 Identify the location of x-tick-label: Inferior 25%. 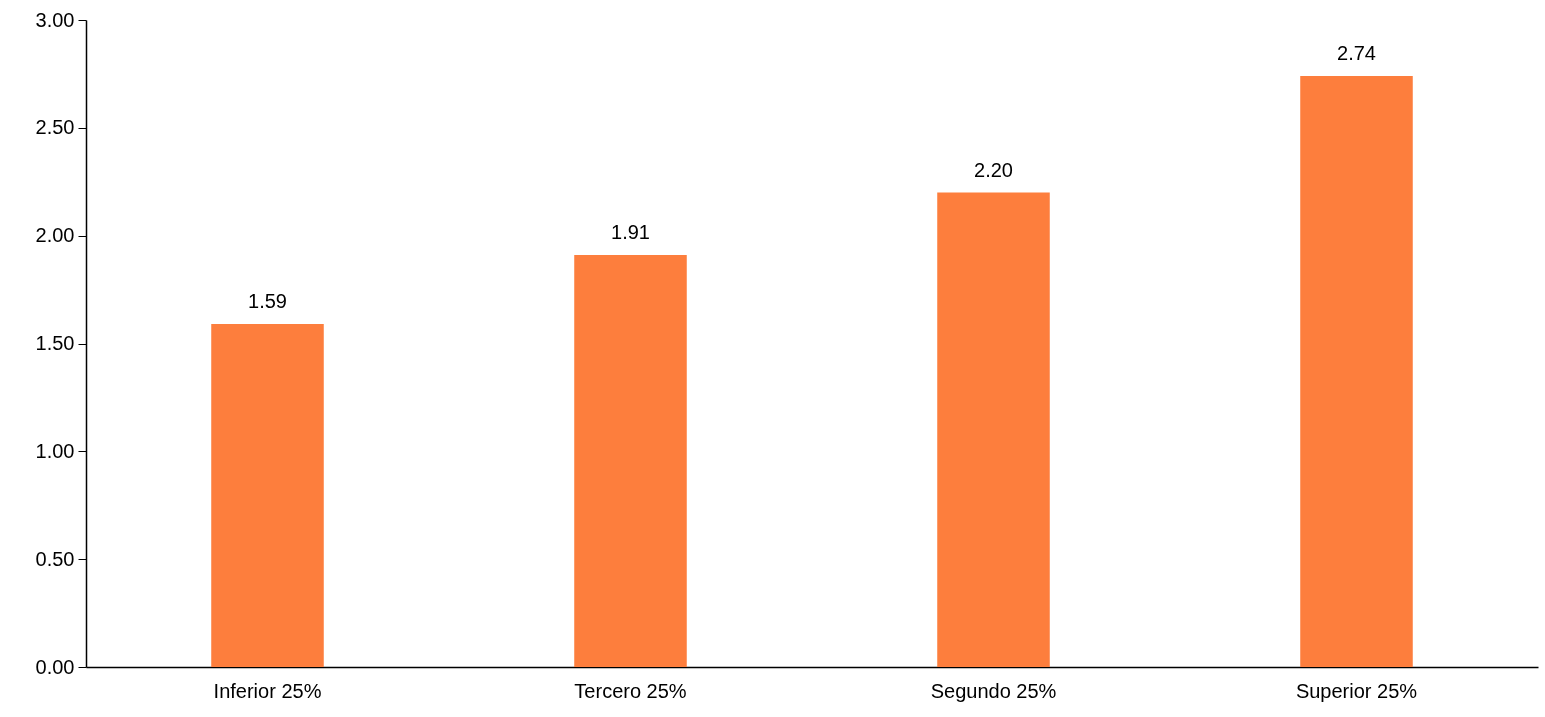
(267, 690).